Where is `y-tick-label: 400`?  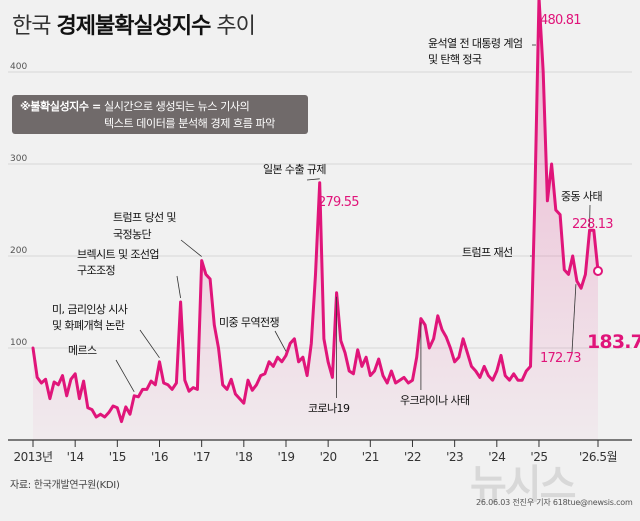
y-tick-label: 400 is located at coordinates (18, 67).